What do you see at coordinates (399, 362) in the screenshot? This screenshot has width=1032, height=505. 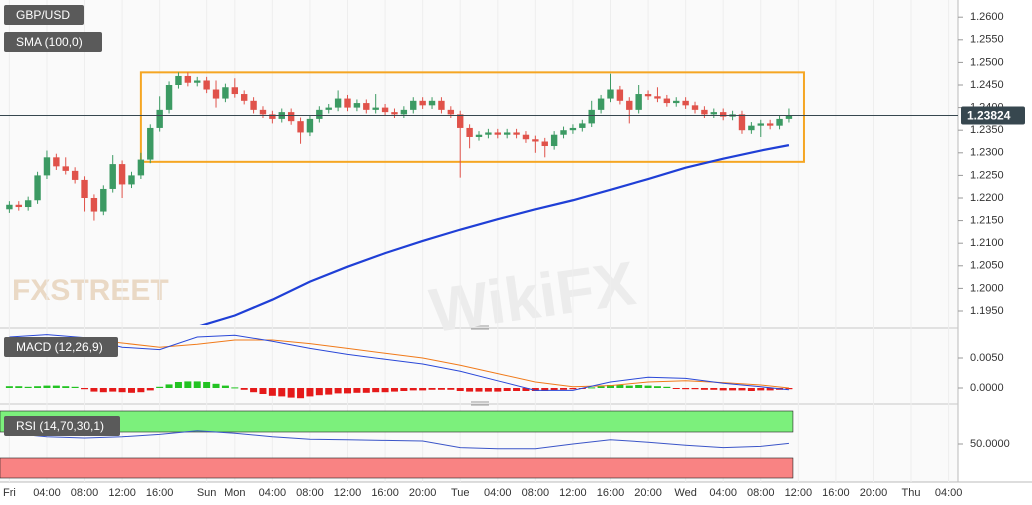 I see `macd-line` at bounding box center [399, 362].